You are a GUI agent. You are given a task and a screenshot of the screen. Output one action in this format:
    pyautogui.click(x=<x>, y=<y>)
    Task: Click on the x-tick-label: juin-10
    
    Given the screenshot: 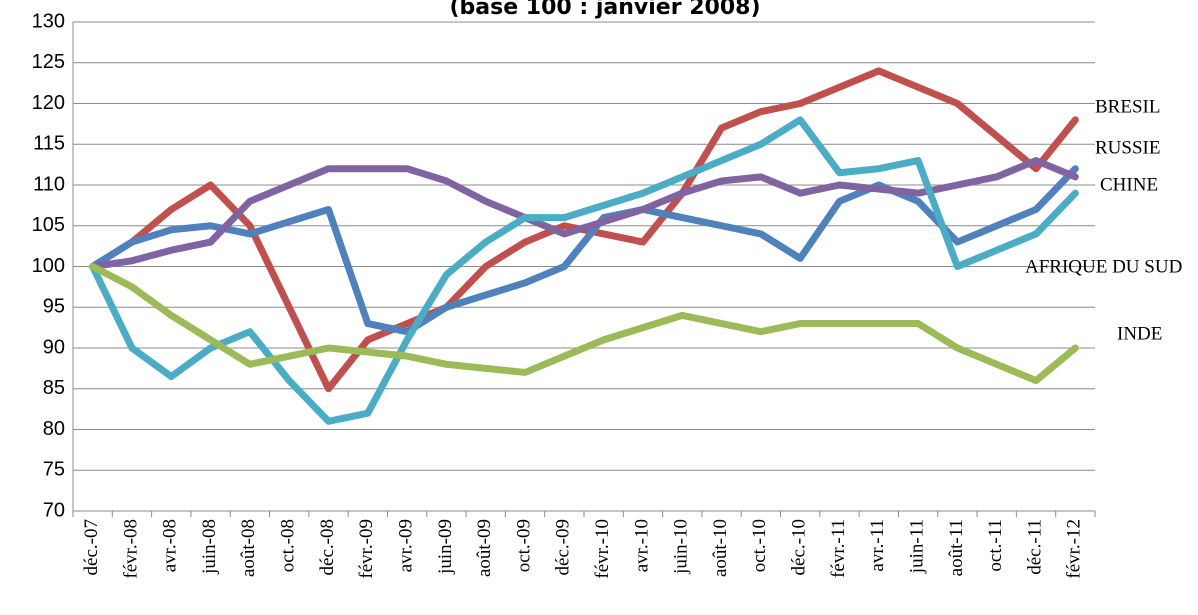 What is the action you would take?
    pyautogui.click(x=681, y=547)
    